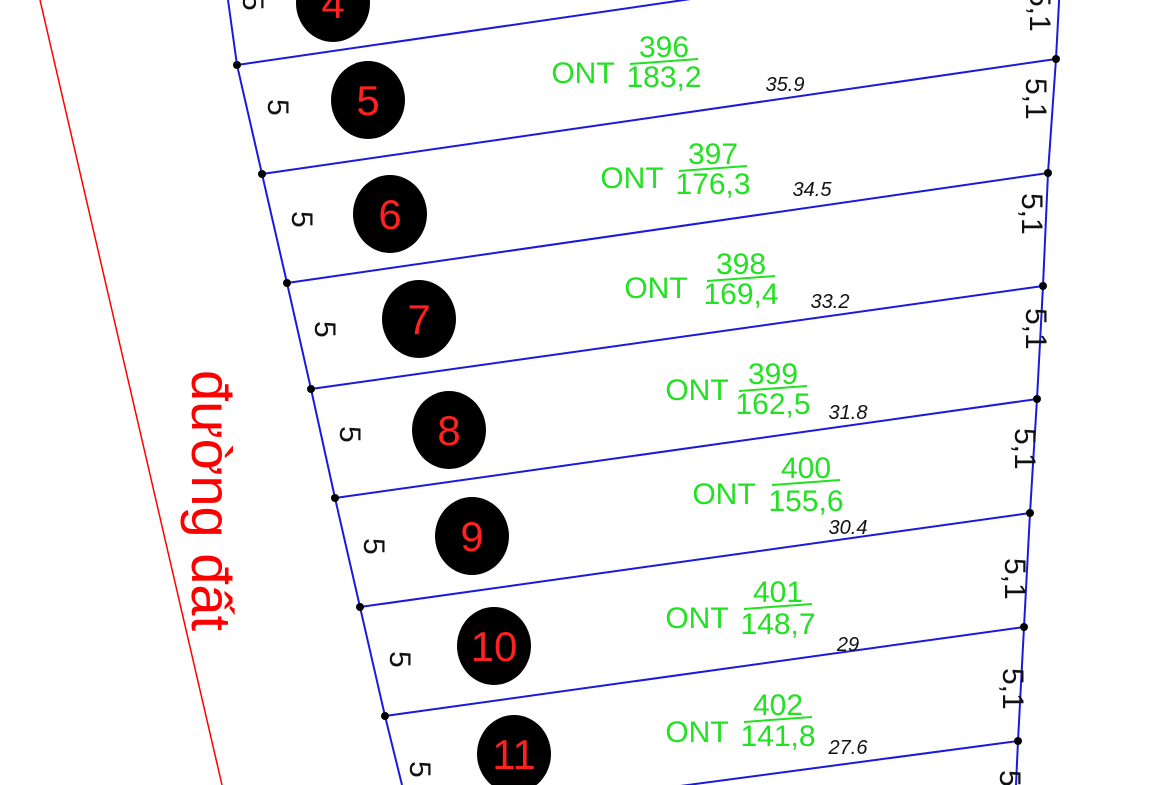  I want to click on parcel-number: 396, so click(664, 47).